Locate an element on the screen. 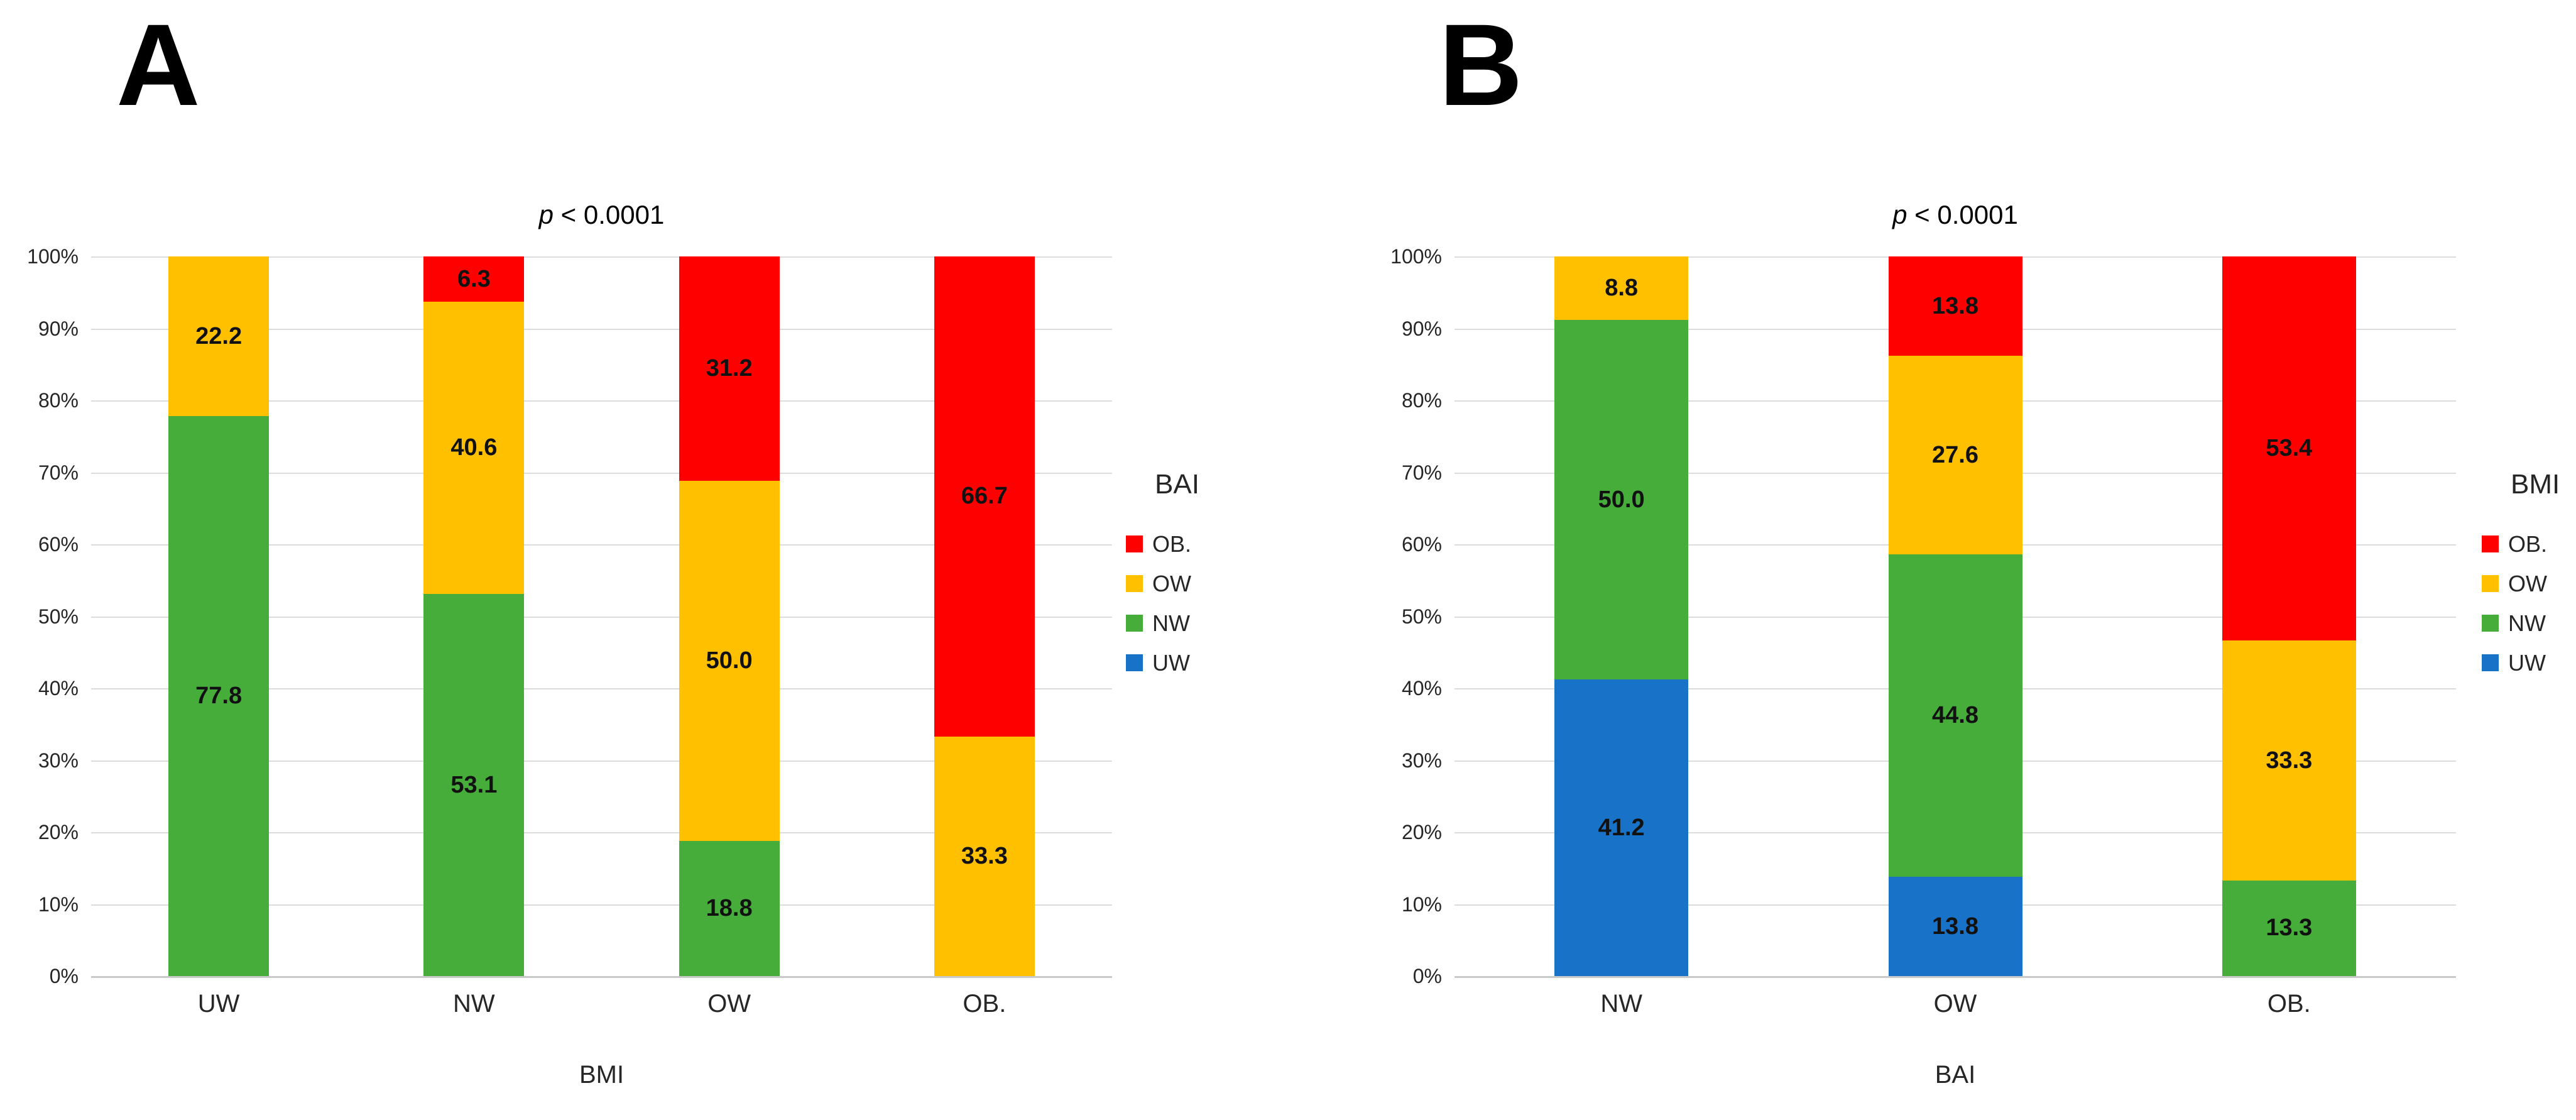 The image size is (2576, 1120). legend-items-a: OB. OW NW UW is located at coordinates (1163, 603).